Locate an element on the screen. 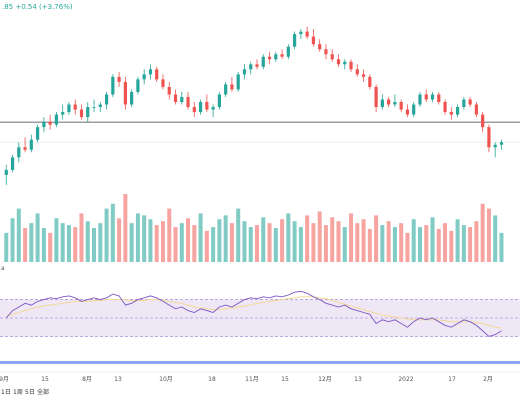 The width and height of the screenshot is (520, 404). x-tick-label: 11月 is located at coordinates (252, 379).